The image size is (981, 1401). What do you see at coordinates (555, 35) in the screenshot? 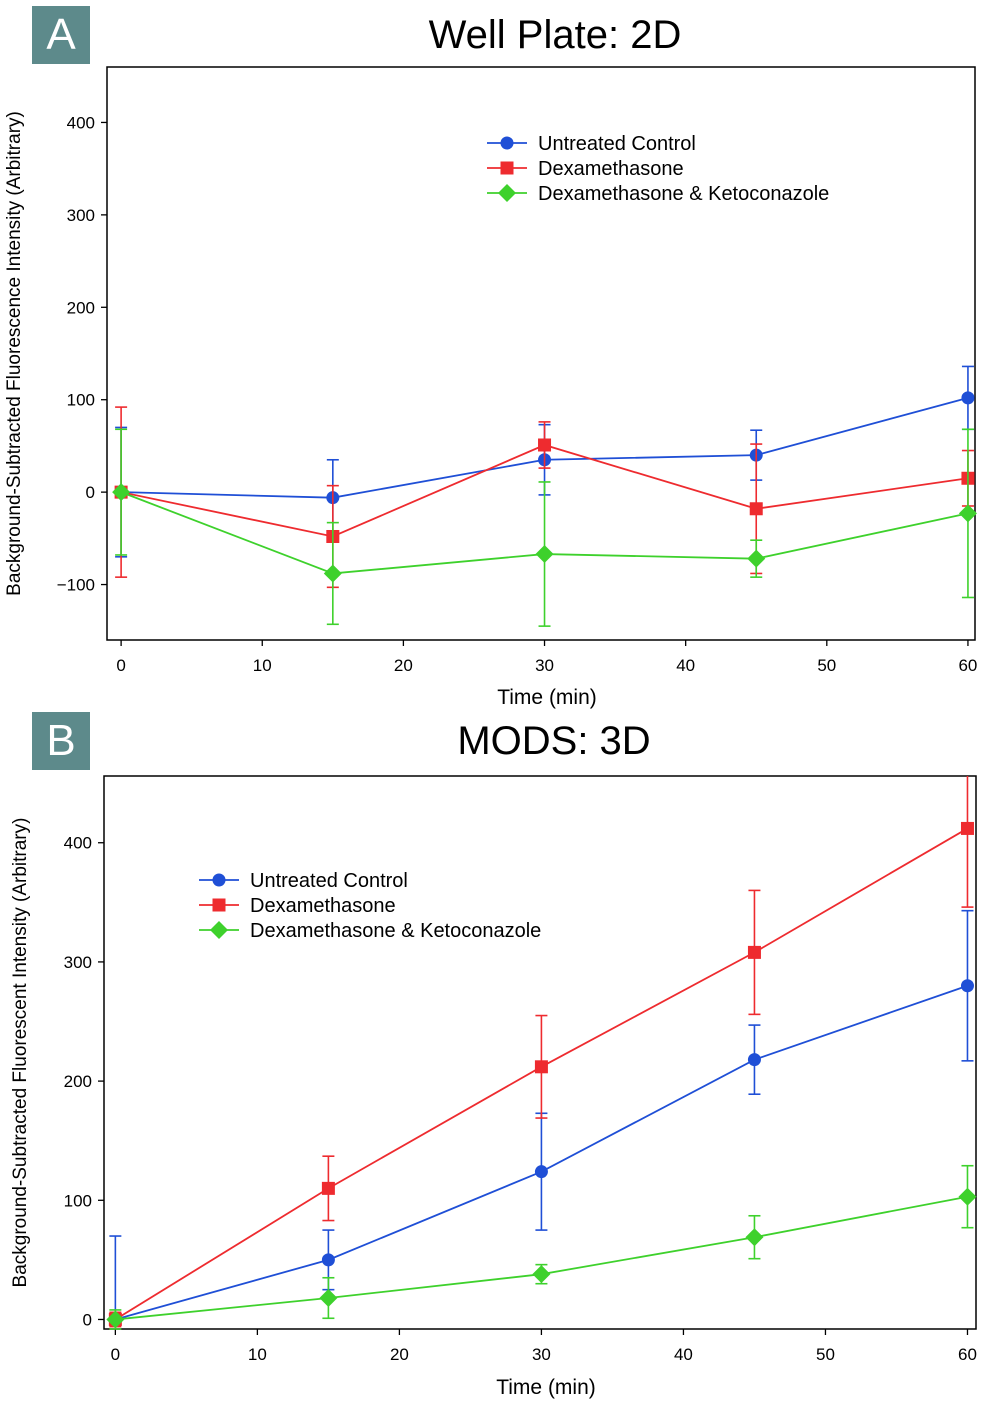
I see `chart-title: Well Plate: 2D` at bounding box center [555, 35].